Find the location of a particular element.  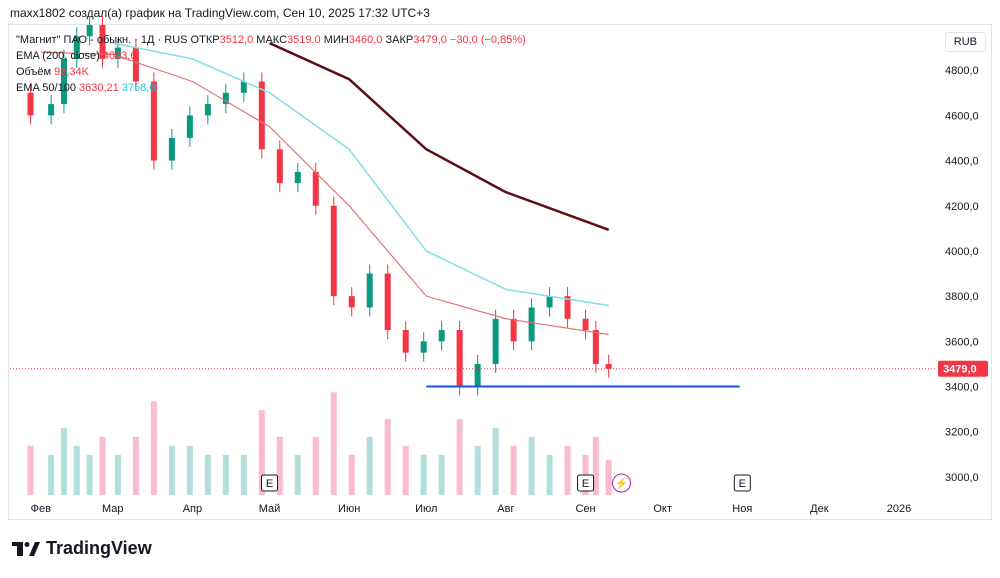

last-price-badge: 3479,0 is located at coordinates (963, 368).